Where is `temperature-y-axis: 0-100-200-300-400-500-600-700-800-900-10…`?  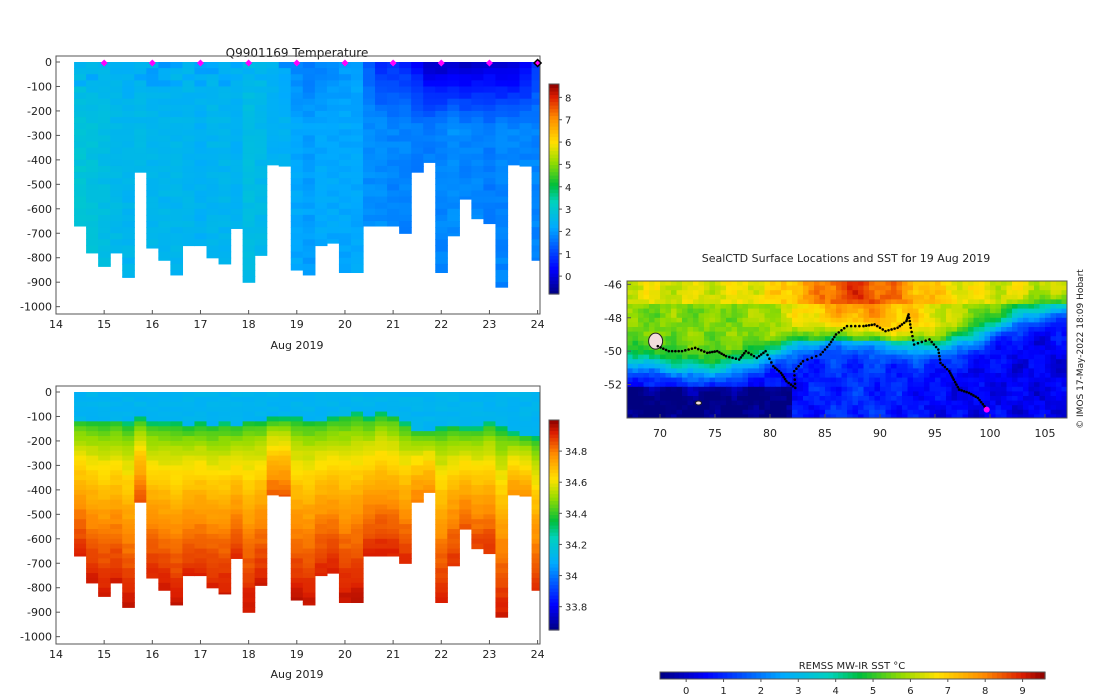 temperature-y-axis: 0-100-200-300-400-500-600-700-800-900-10… is located at coordinates (40, 185).